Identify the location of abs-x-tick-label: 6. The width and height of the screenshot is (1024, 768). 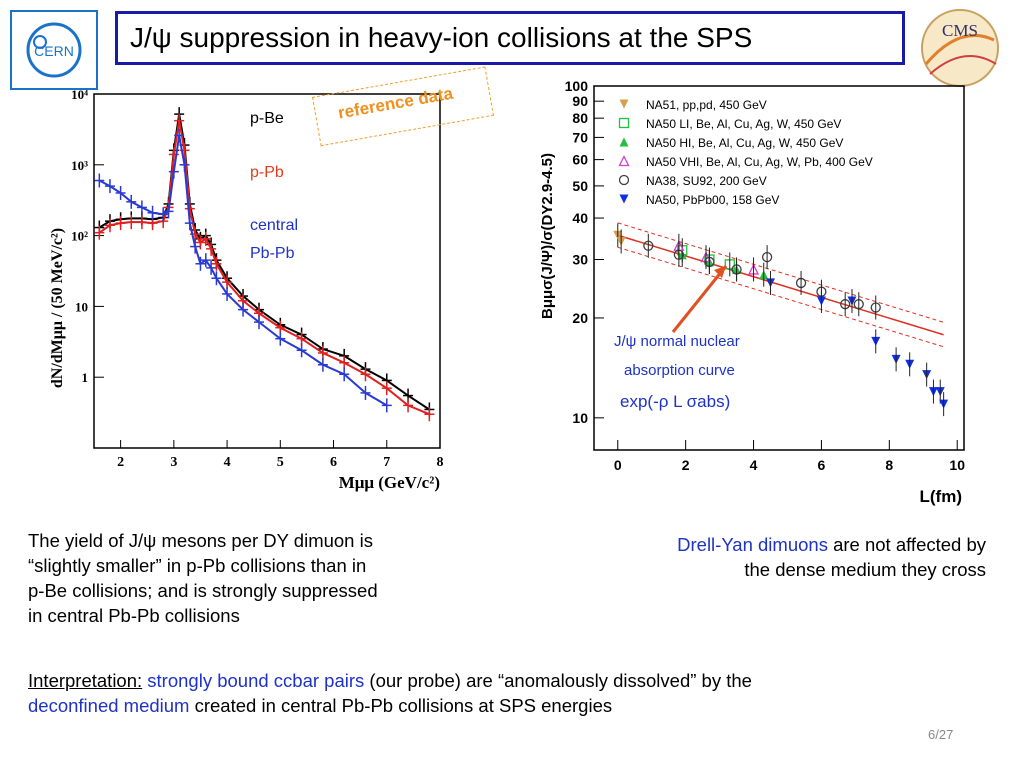
(822, 465).